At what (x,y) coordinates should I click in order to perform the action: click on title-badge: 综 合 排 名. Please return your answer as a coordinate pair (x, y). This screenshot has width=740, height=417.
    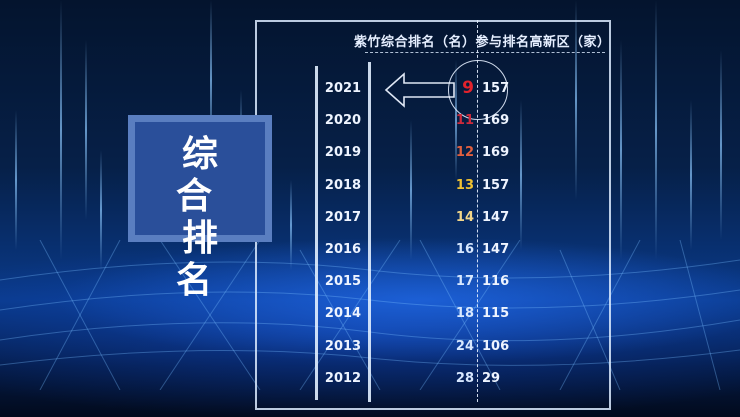
    Looking at the image, I should click on (200, 208).